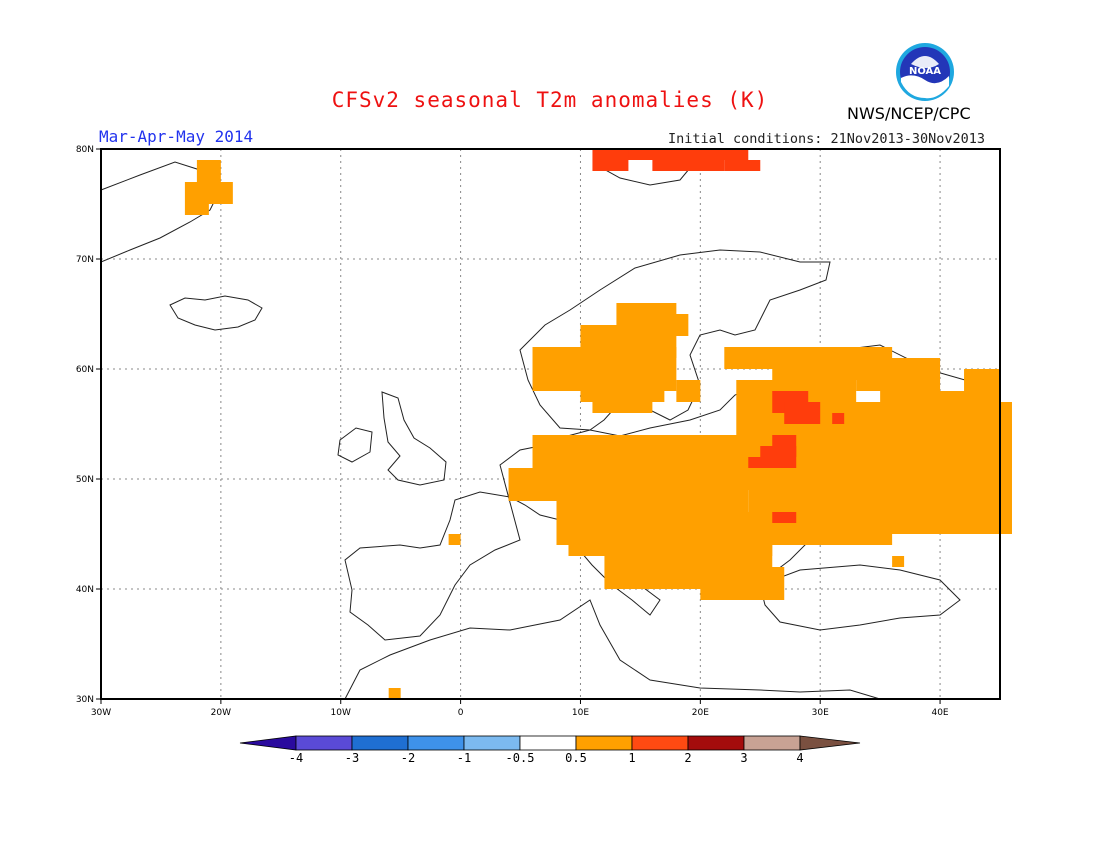 The width and height of the screenshot is (1100, 850). Describe the element at coordinates (268, 743) in the screenshot. I see `colorbar-left-arrow` at that location.